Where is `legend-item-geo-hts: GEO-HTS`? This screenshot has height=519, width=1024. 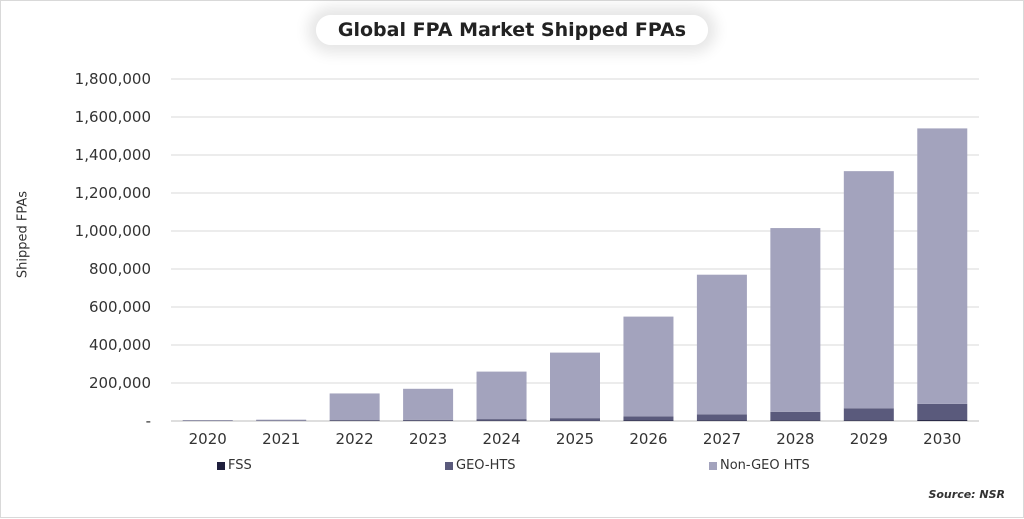
legend-item-geo-hts: GEO-HTS is located at coordinates (480, 465).